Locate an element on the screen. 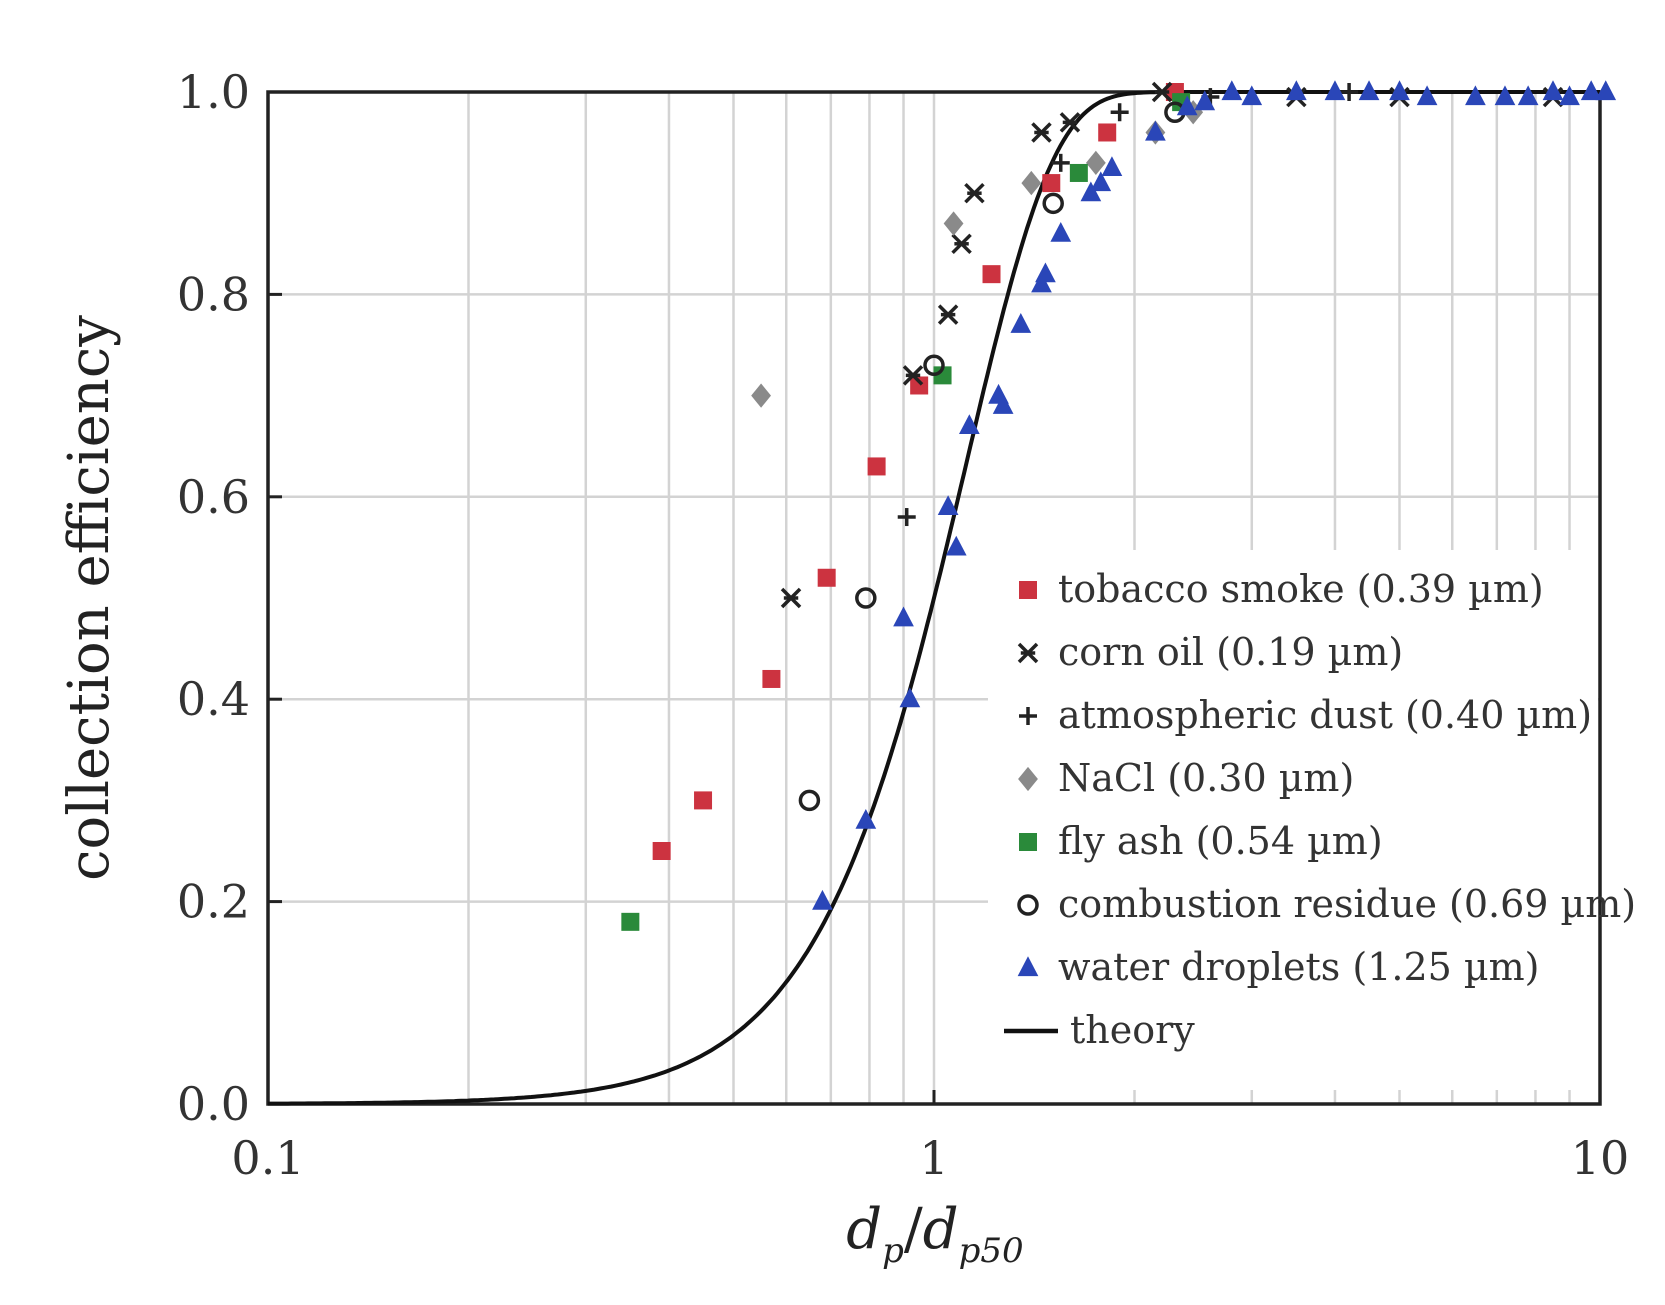 This screenshot has height=1305, width=1665. x-axis-label: dp/dp50 is located at coordinates (934, 1234).